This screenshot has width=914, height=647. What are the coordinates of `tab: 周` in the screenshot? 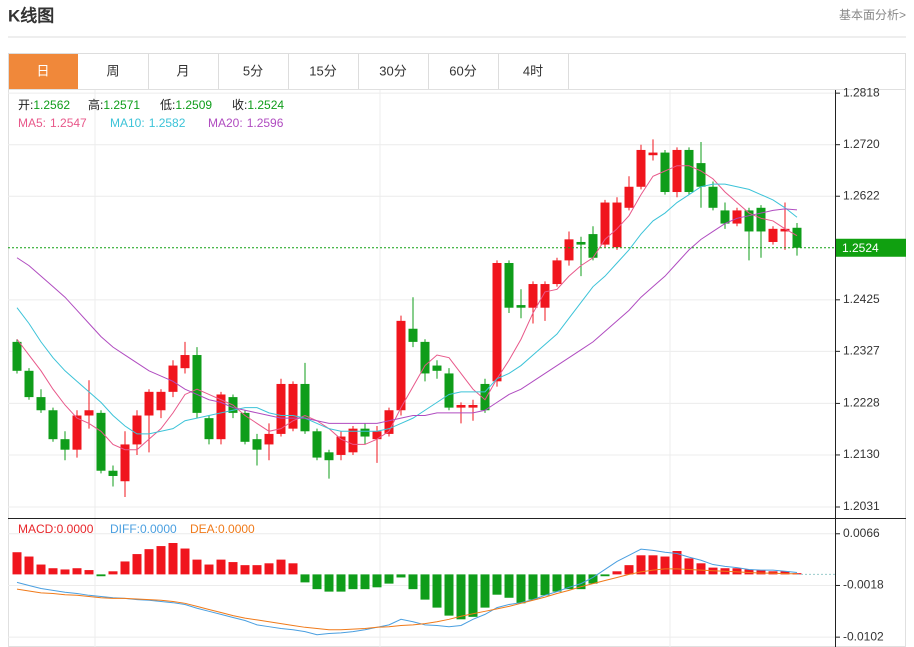 It's located at (112, 70).